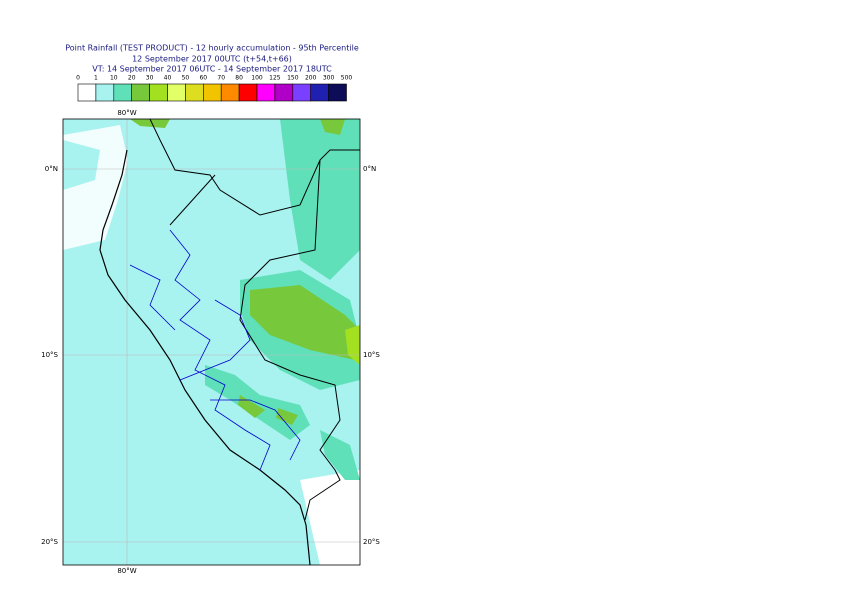 The image size is (842, 600). Describe the element at coordinates (347, 78) in the screenshot. I see `legend-label: 500` at that location.